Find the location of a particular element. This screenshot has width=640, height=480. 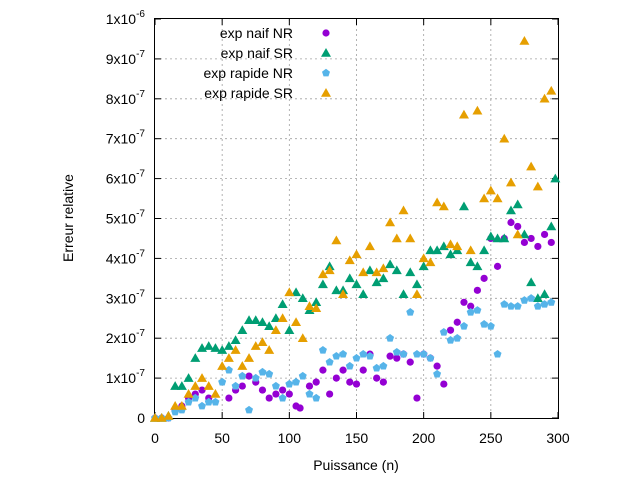

legend-label: exp naif SR is located at coordinates (257, 53).